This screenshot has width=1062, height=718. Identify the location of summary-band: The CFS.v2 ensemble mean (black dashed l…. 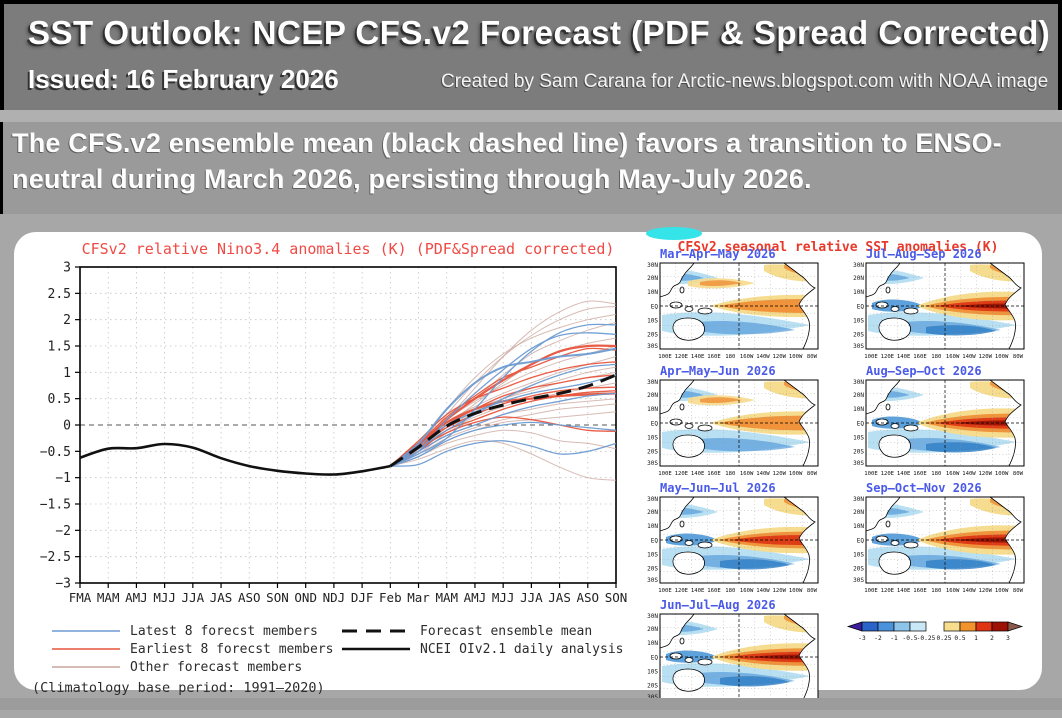
(531, 168).